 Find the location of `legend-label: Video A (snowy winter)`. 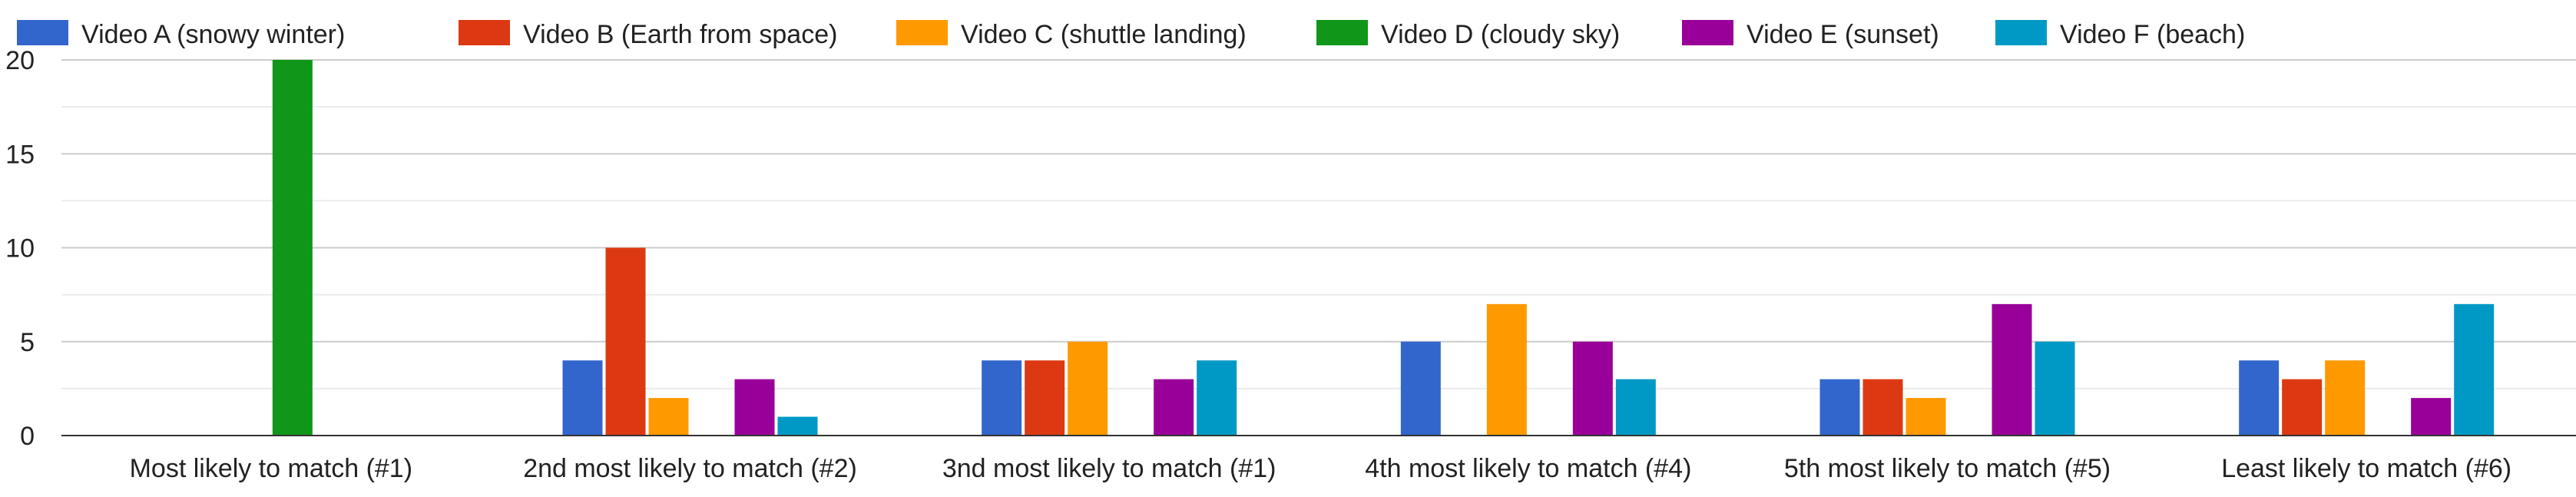

legend-label: Video A (snowy winter) is located at coordinates (213, 34).